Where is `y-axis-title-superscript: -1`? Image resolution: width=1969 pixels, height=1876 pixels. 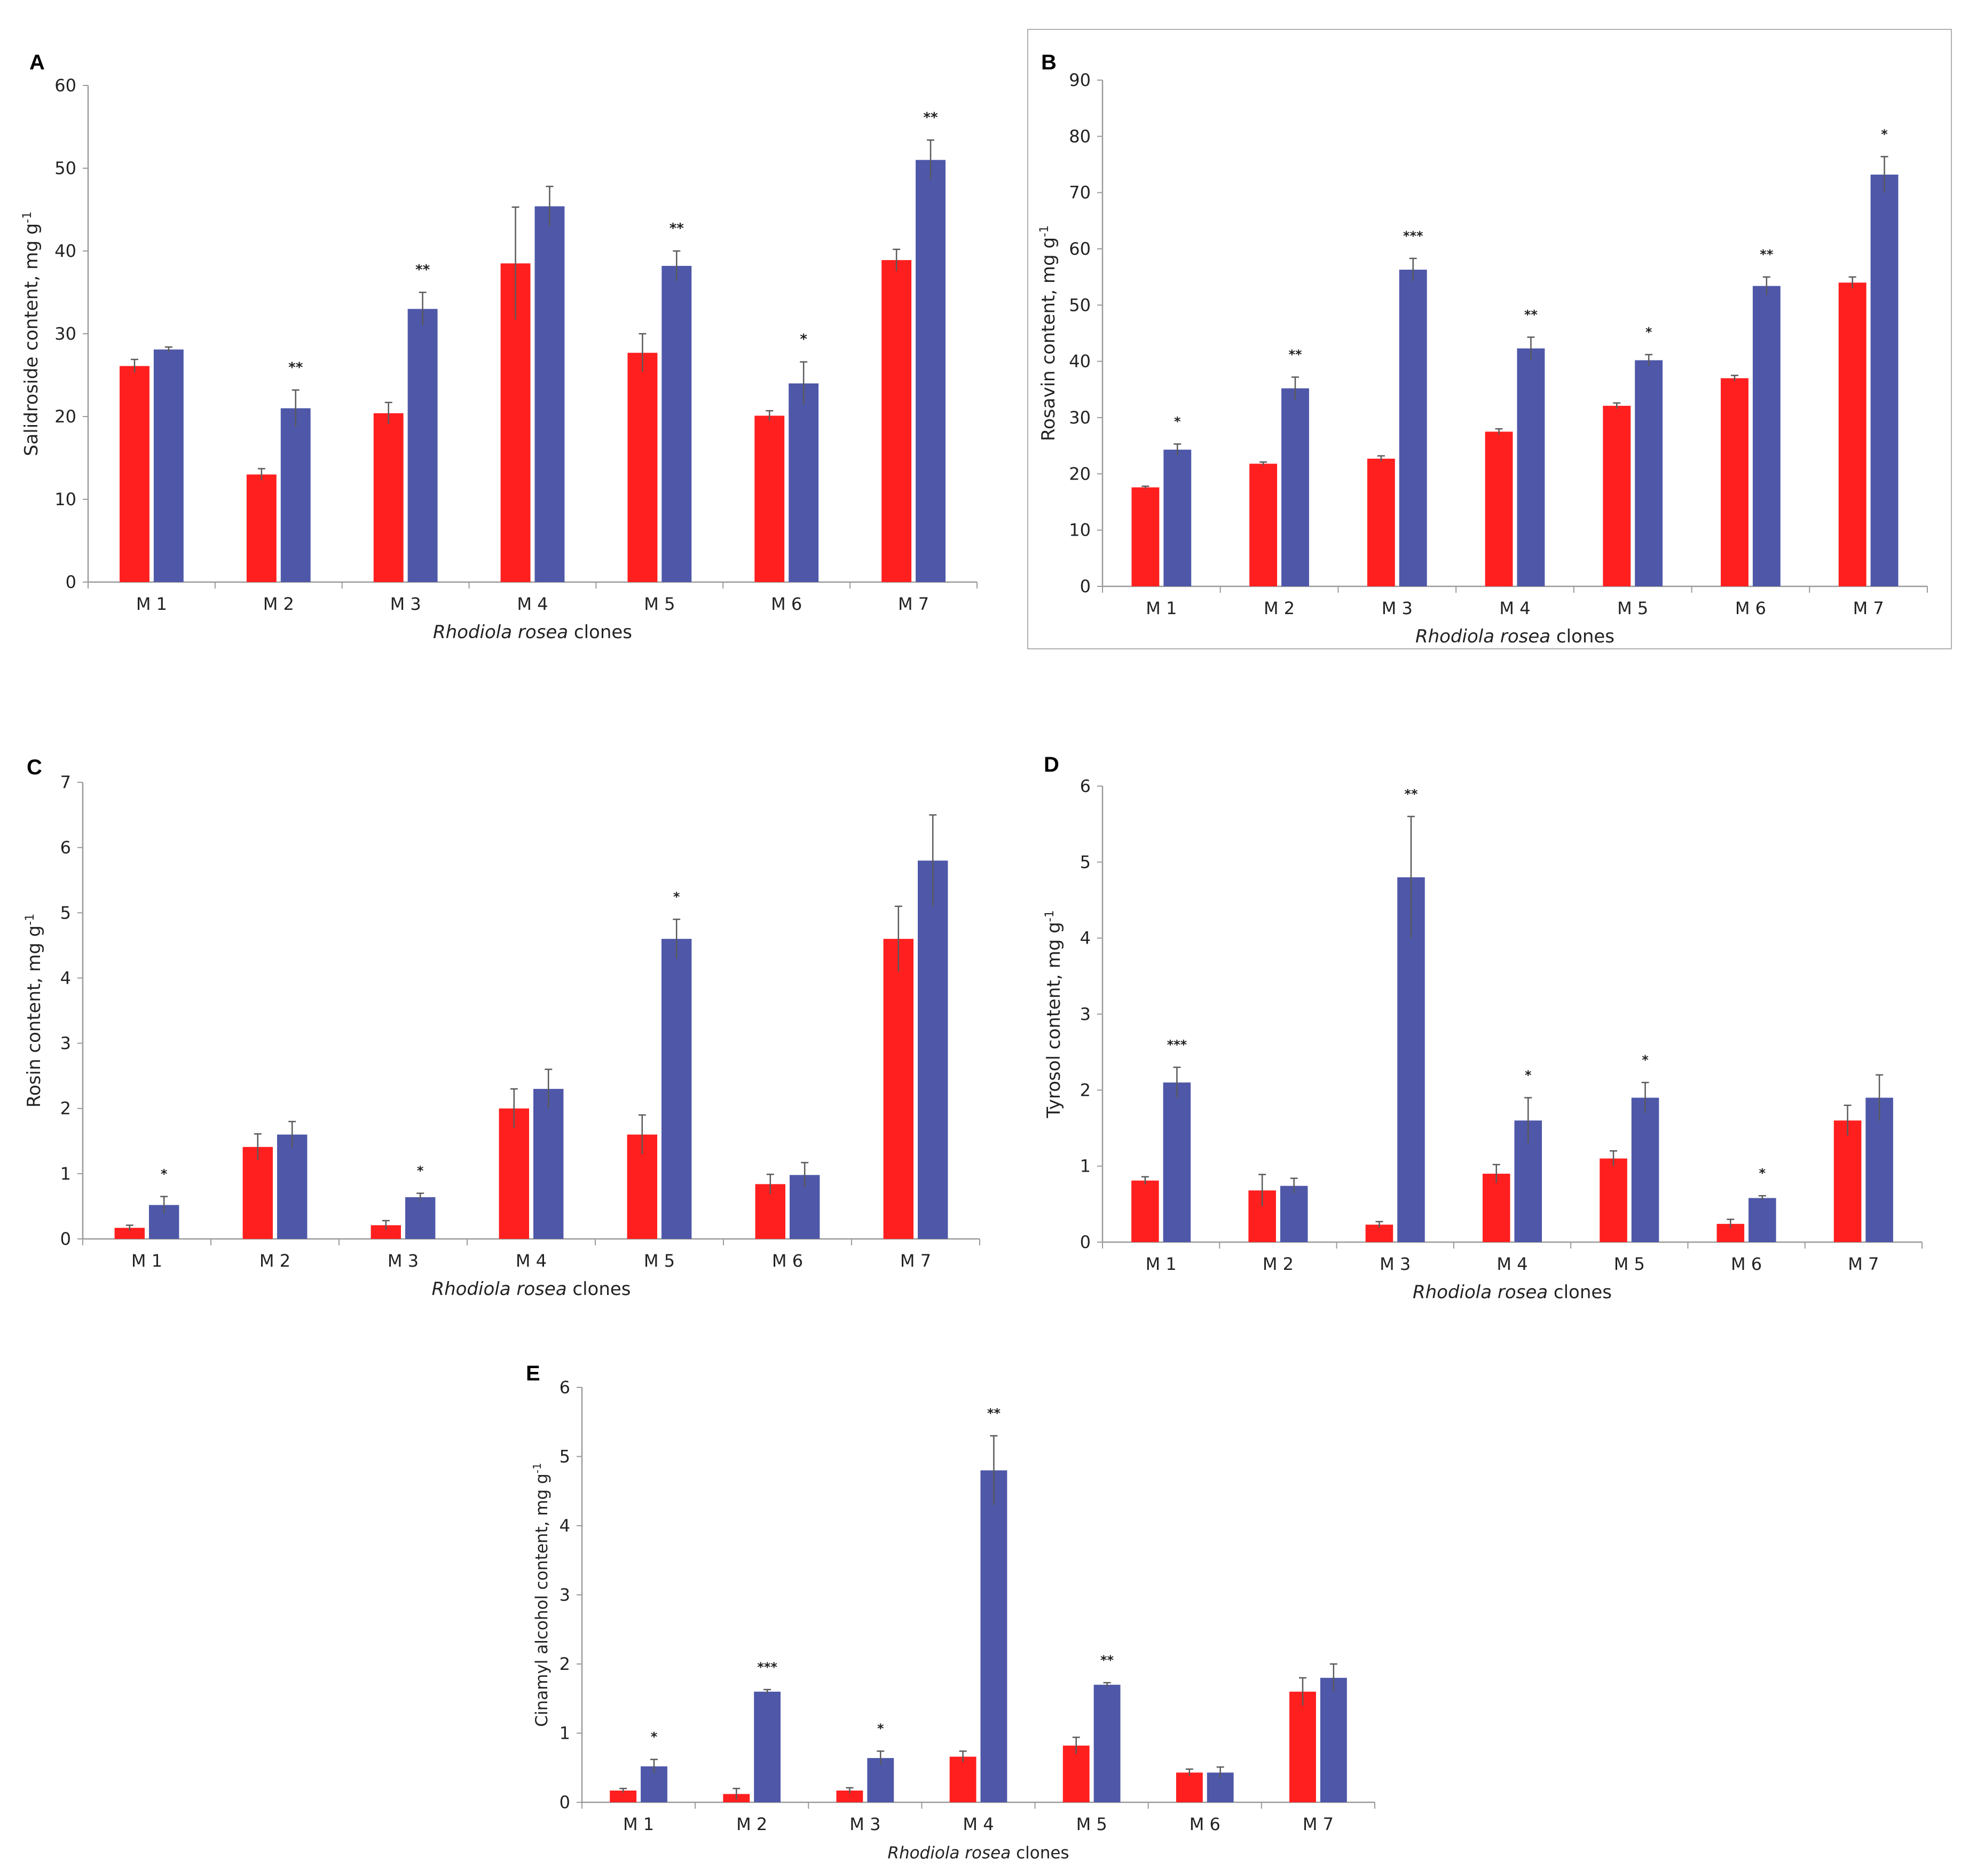 y-axis-title-superscript: -1 is located at coordinates (1044, 231).